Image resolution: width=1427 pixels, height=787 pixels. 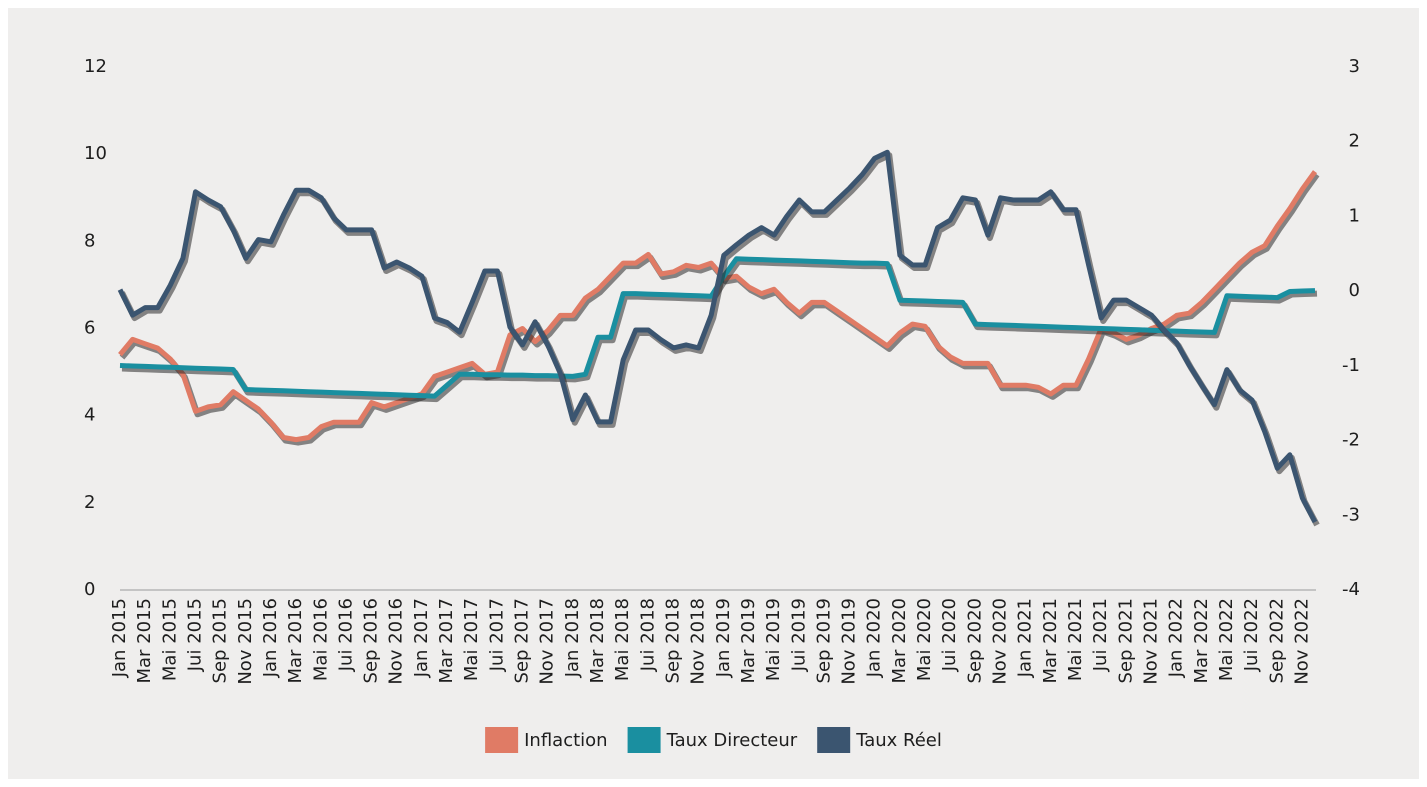 I want to click on x-tick-label: Mai 2015, so click(x=169, y=639).